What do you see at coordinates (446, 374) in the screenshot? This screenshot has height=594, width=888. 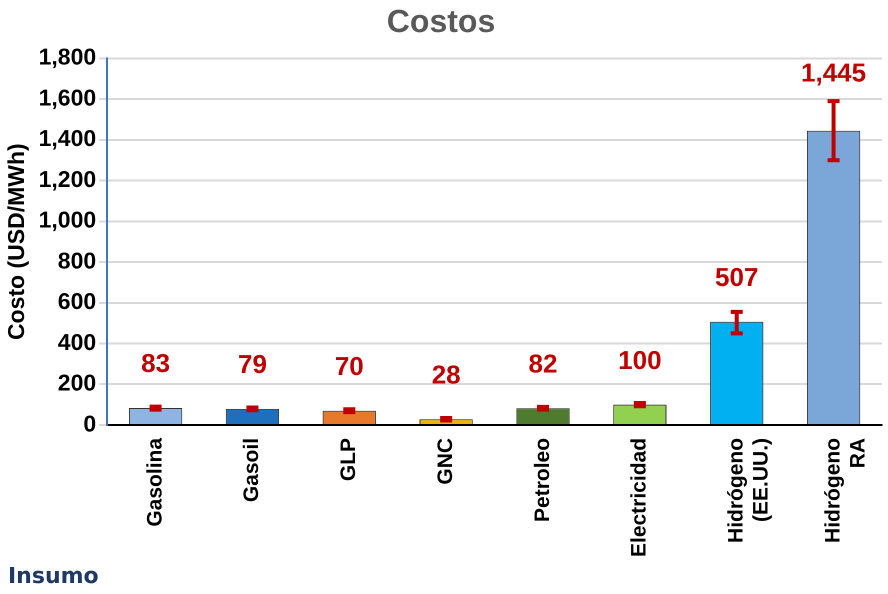 I see `data-label: 28` at bounding box center [446, 374].